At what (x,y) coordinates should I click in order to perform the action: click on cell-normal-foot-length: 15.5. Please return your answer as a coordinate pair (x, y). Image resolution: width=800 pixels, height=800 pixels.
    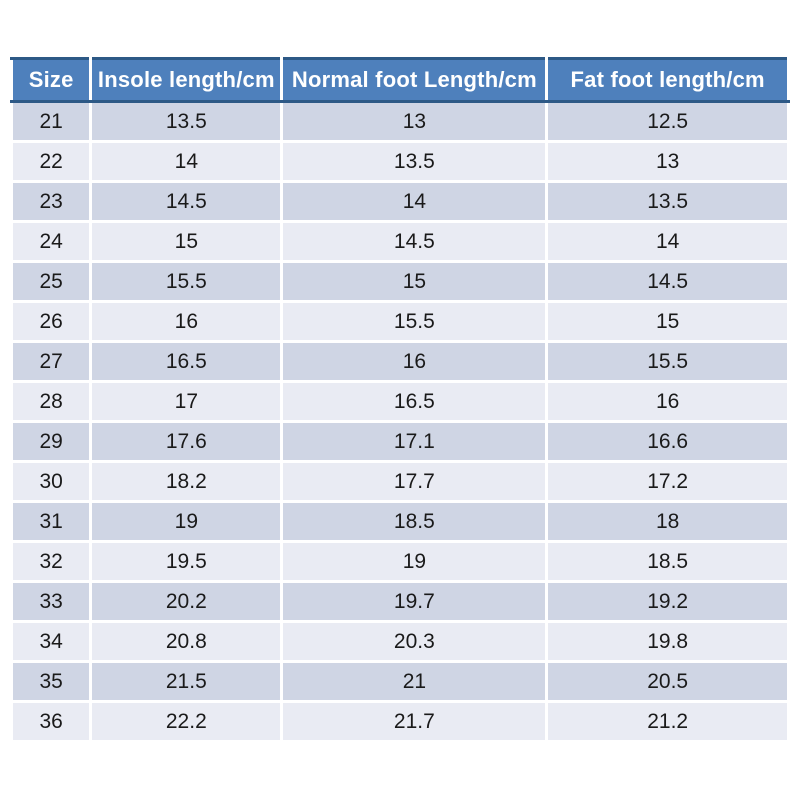
    Looking at the image, I should click on (414, 321).